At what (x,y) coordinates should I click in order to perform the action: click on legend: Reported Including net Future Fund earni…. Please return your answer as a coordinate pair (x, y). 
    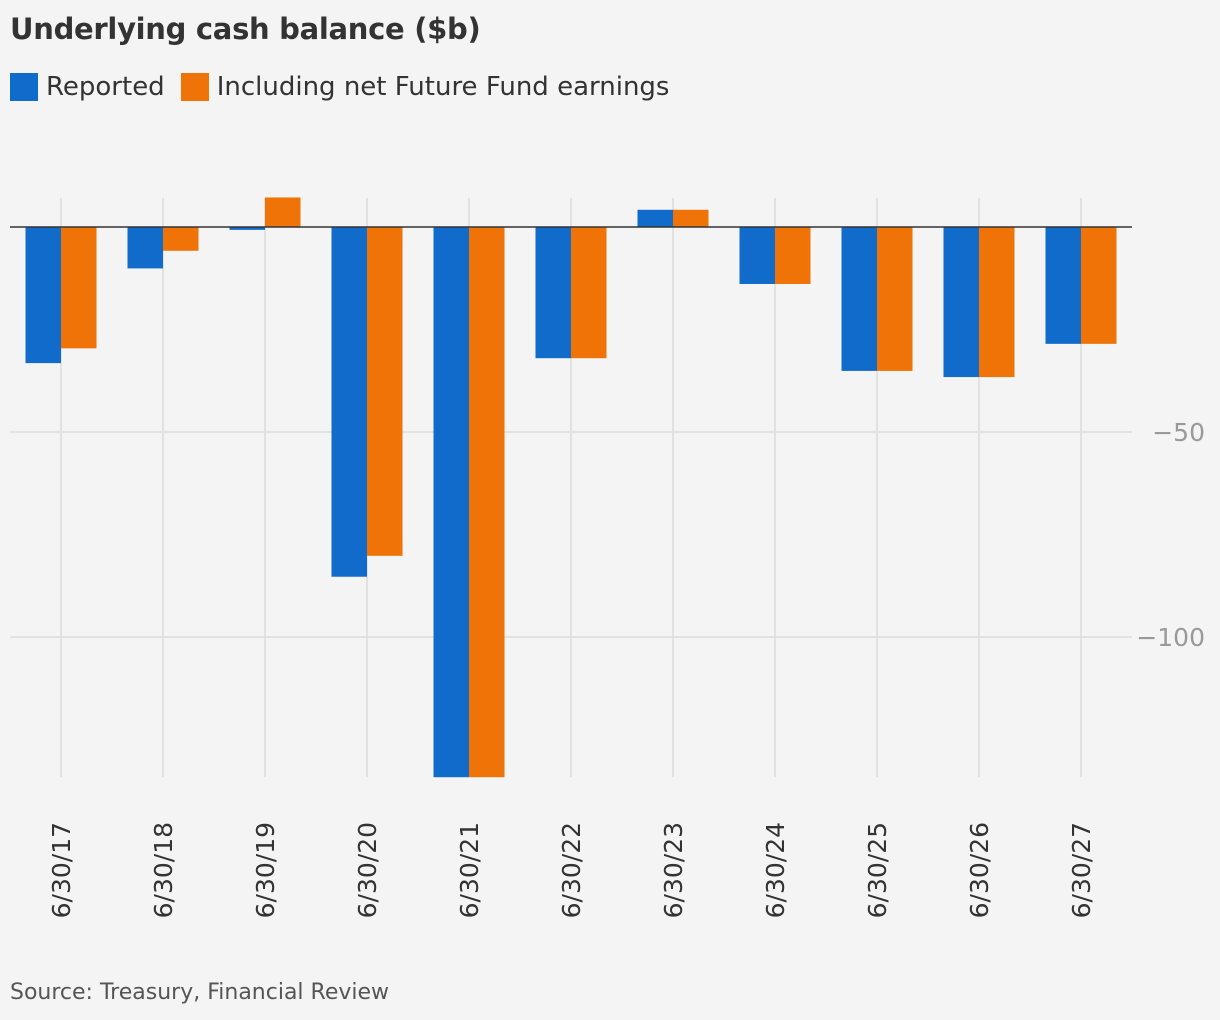
    Looking at the image, I should click on (347, 87).